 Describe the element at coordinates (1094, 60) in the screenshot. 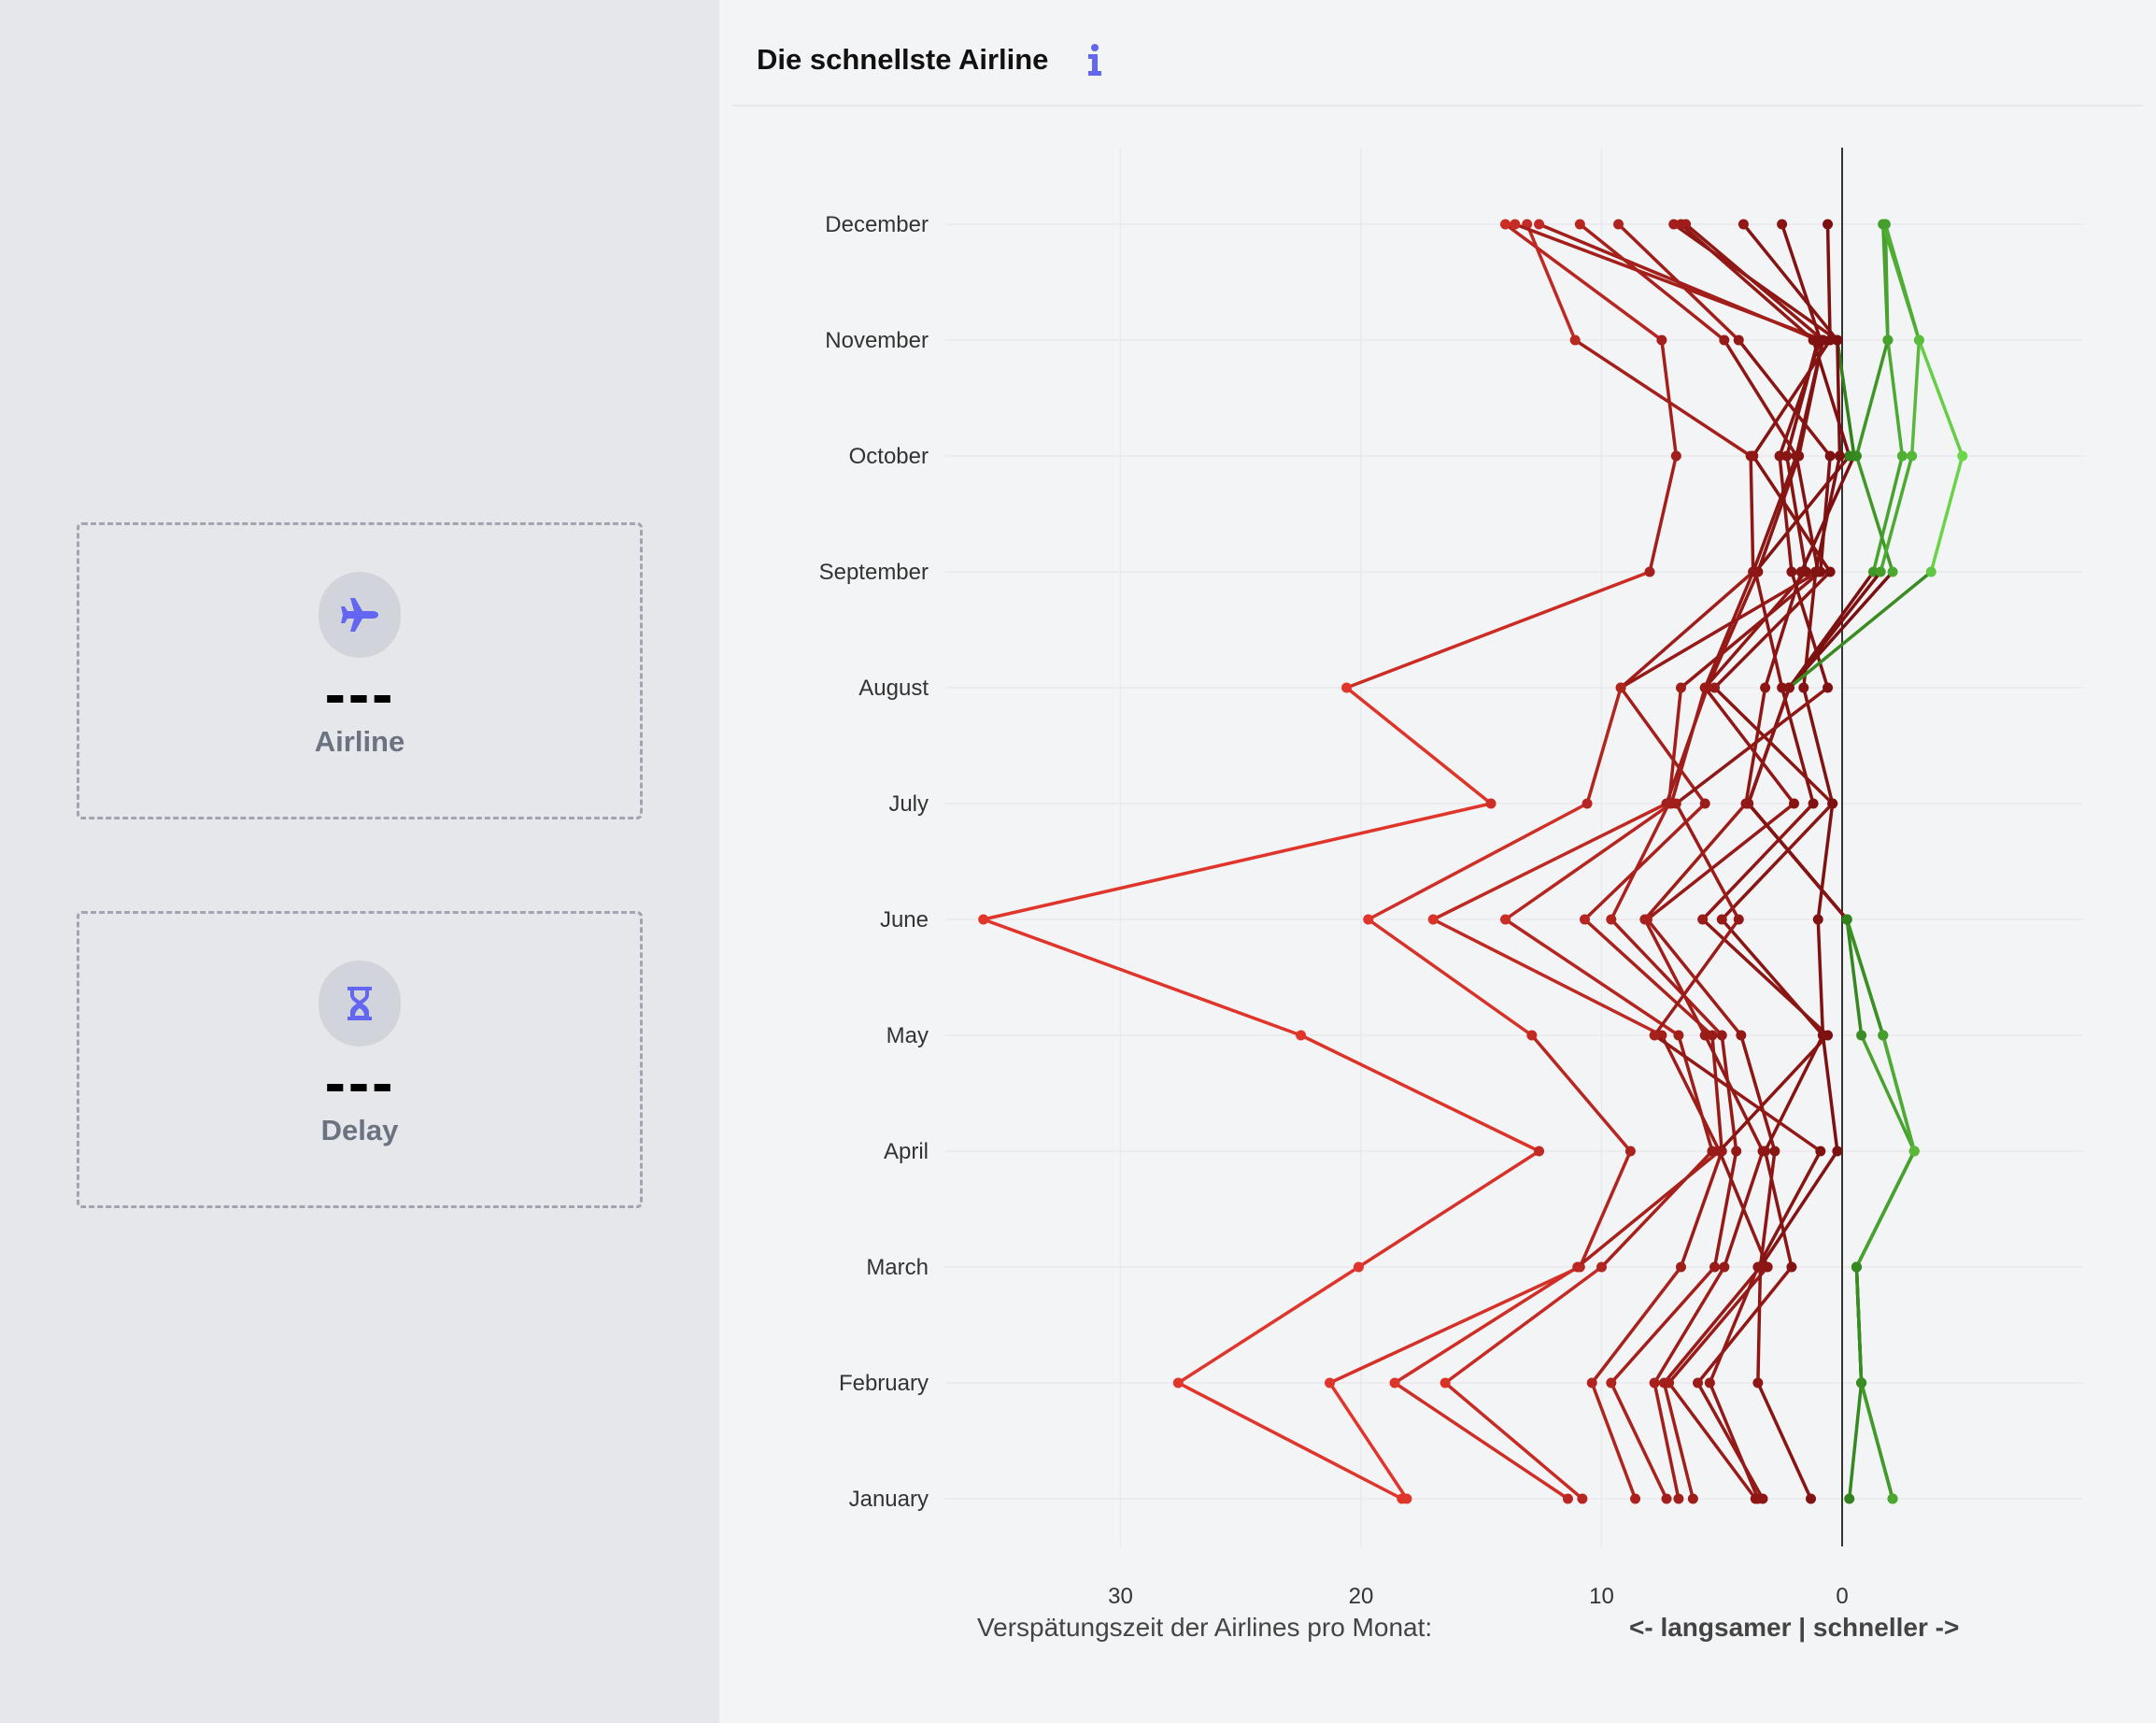

I see `info-icon` at that location.